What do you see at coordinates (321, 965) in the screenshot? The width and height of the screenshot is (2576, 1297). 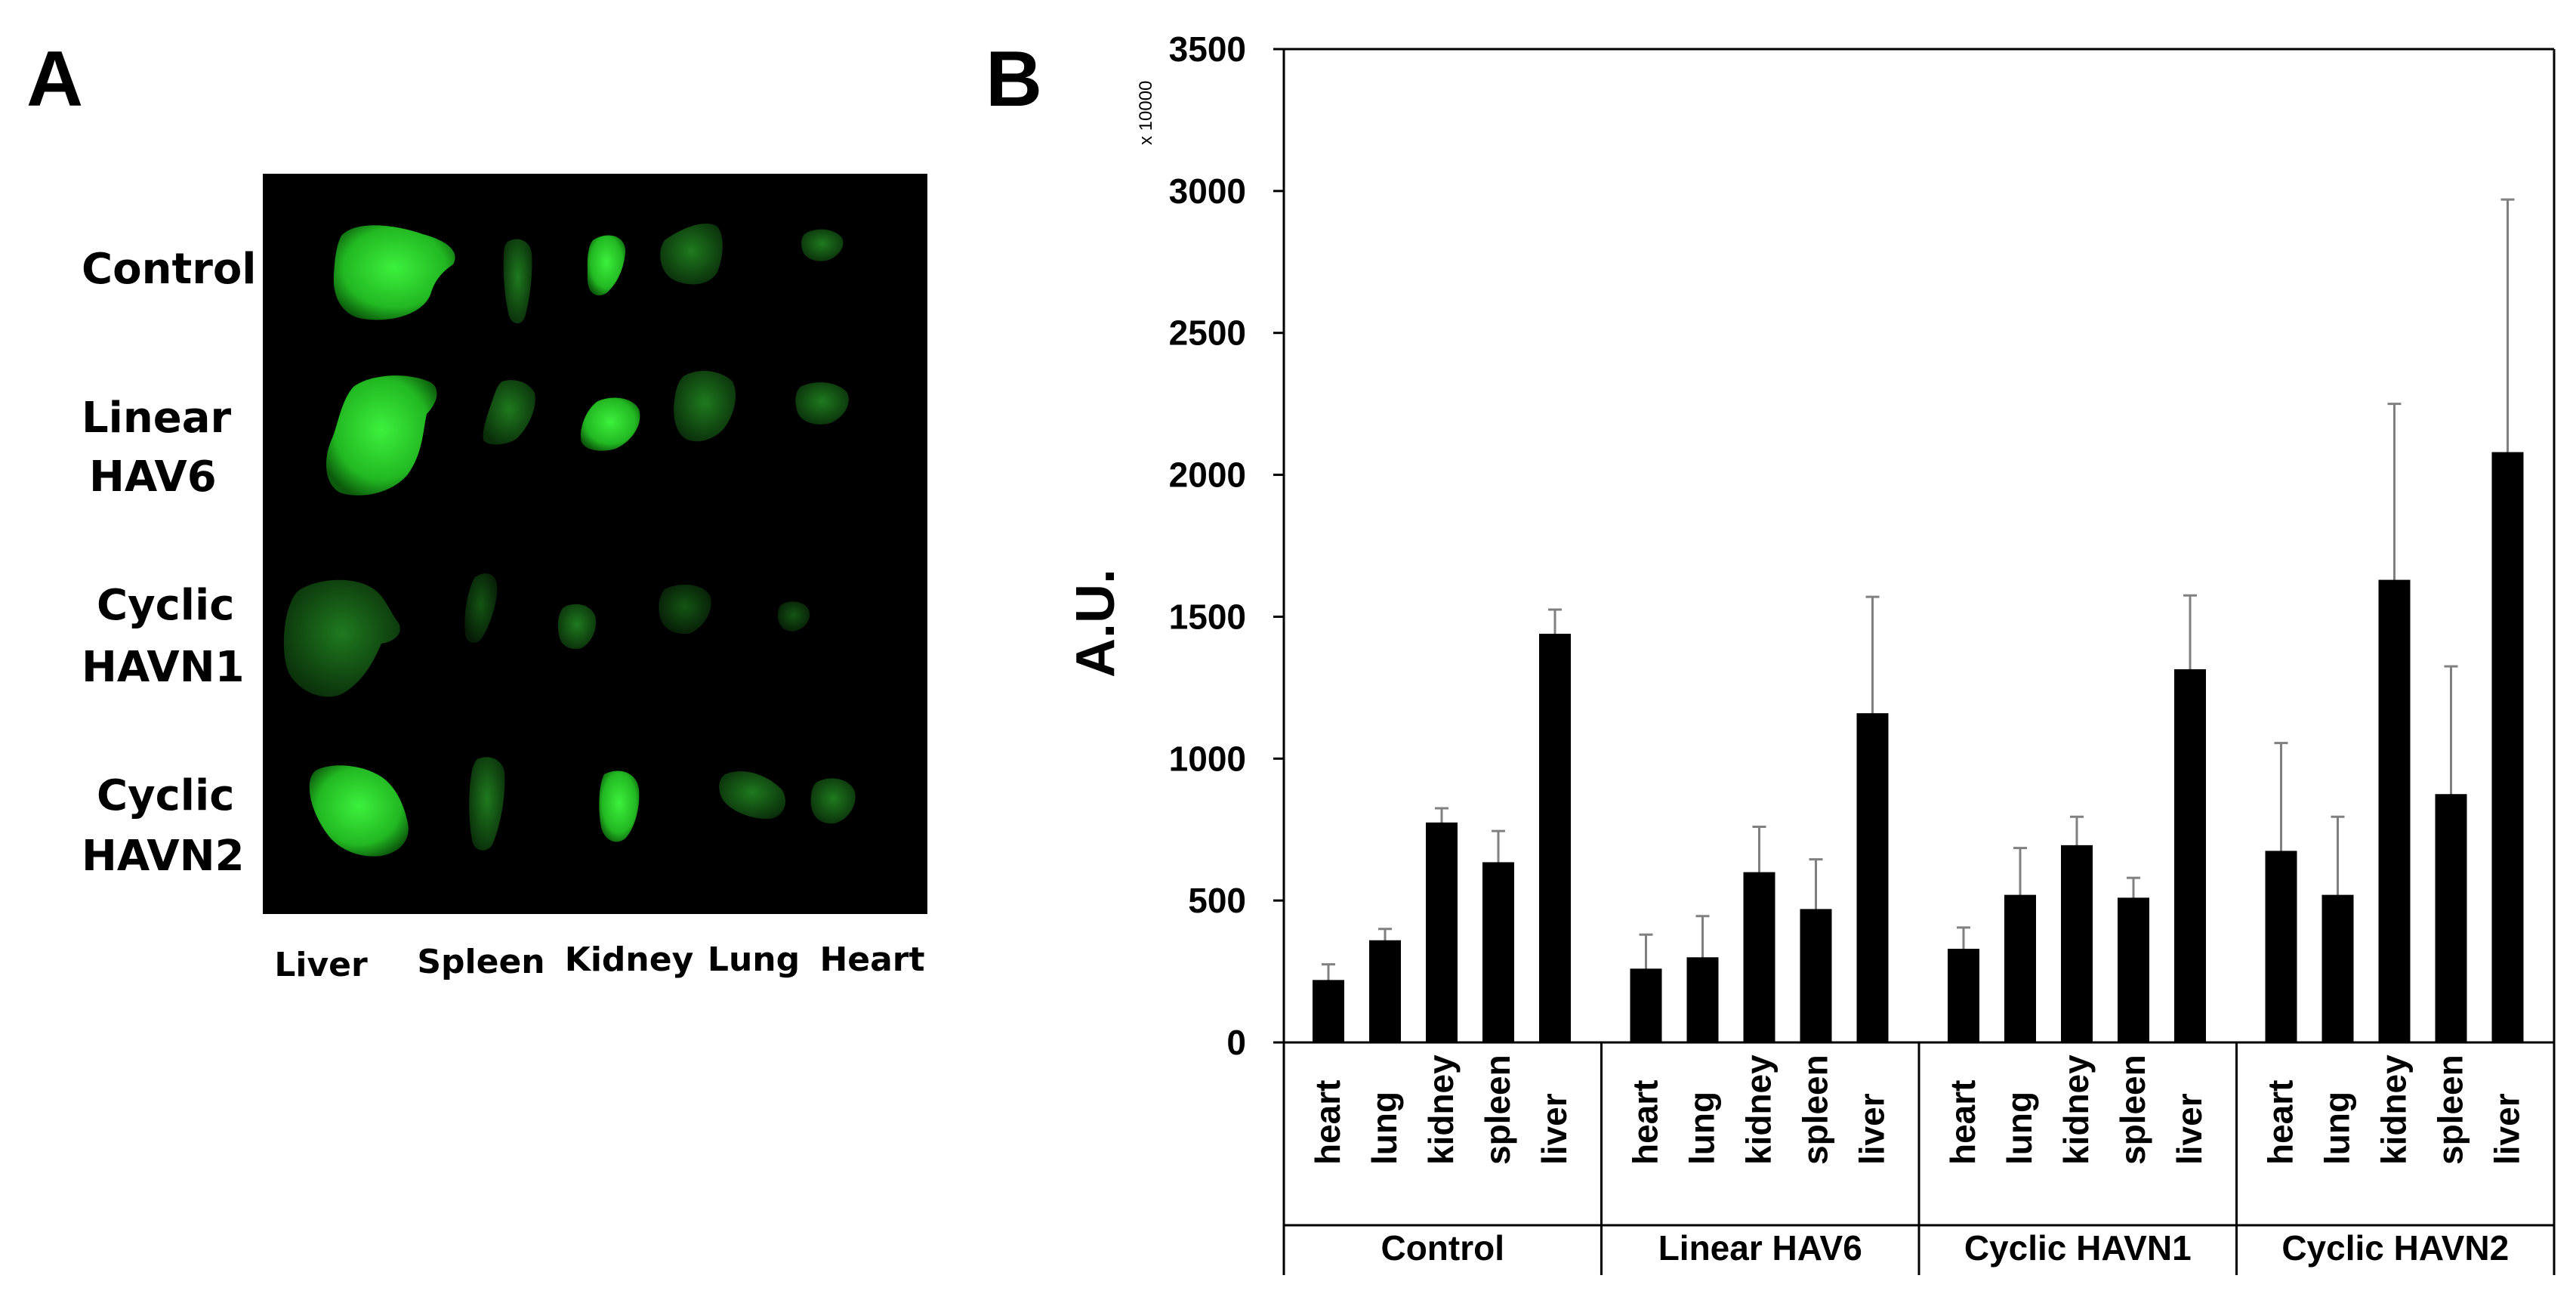 I see `column-label-liver: Liver` at bounding box center [321, 965].